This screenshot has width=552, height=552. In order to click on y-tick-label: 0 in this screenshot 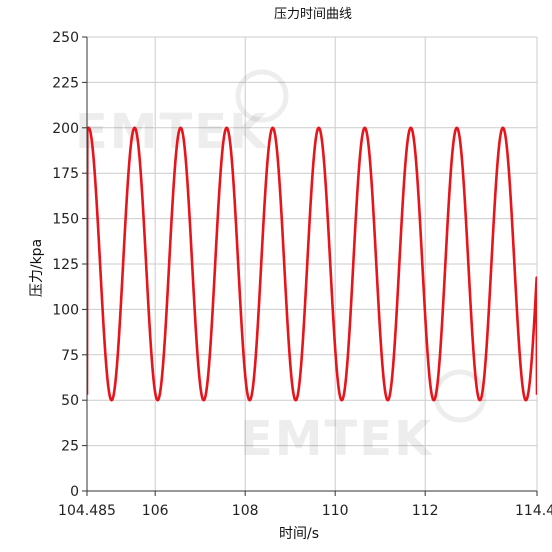, I will do `click(74, 492)`.